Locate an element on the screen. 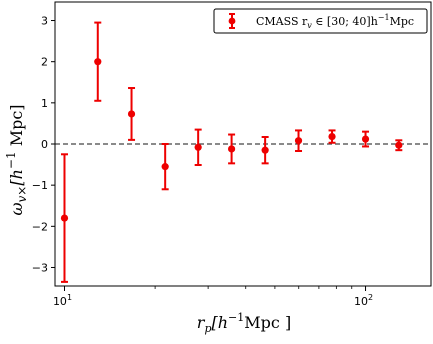  y-axis-label: ωv×[h−1 Mpc] is located at coordinates (16, 159).